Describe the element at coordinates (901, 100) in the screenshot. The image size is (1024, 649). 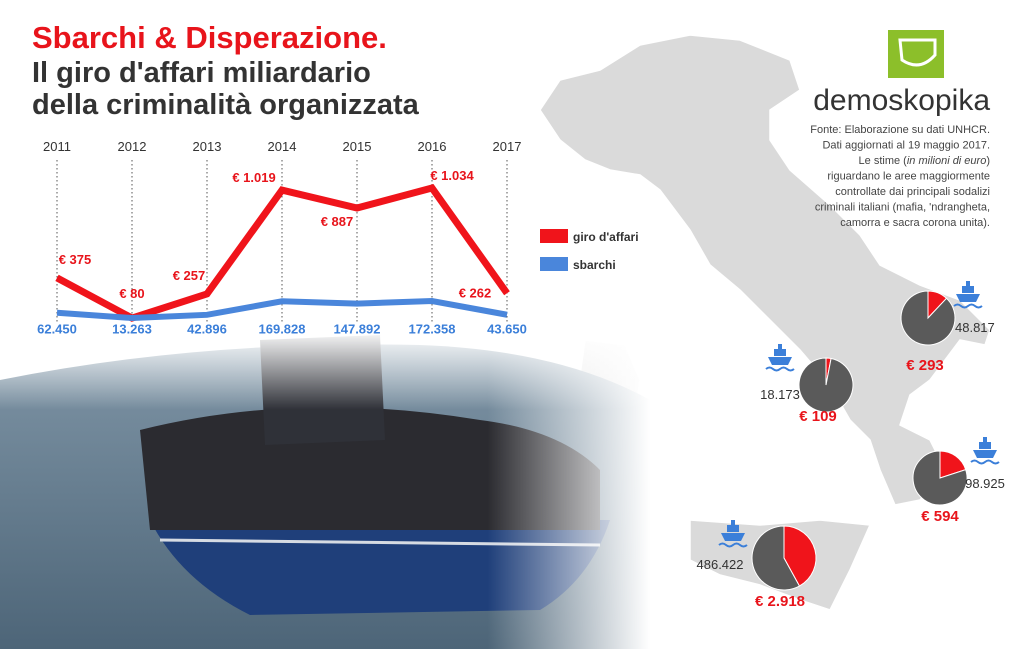
I see `logo-text: demoskopika` at that location.